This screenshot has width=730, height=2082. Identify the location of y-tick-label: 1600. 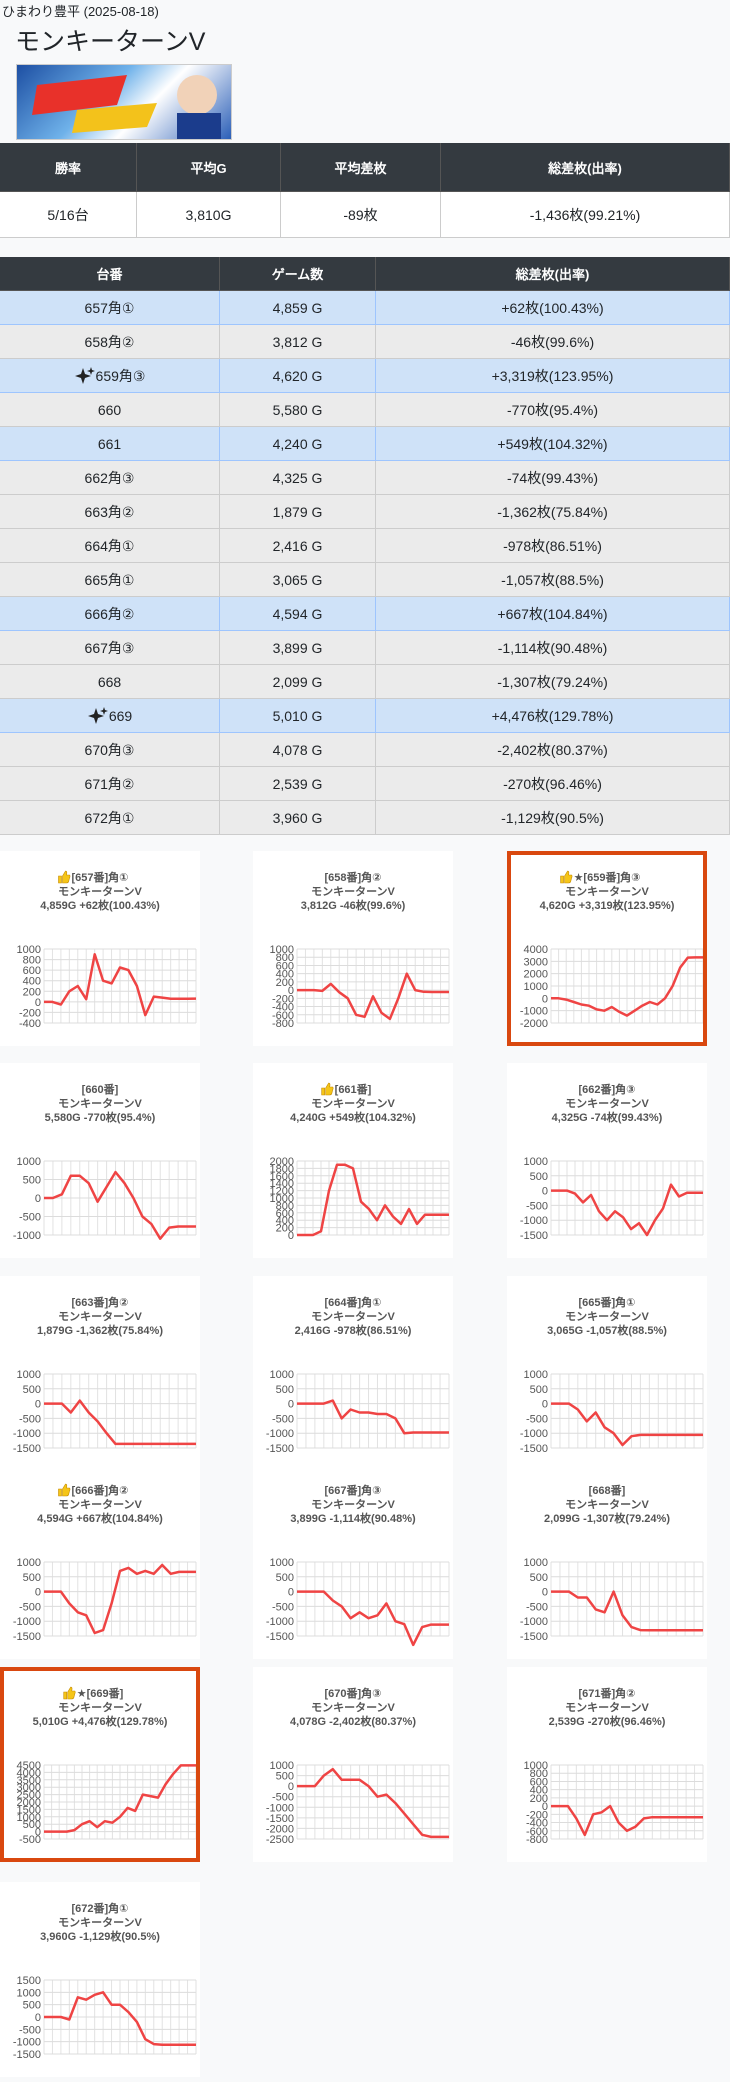
(282, 1177).